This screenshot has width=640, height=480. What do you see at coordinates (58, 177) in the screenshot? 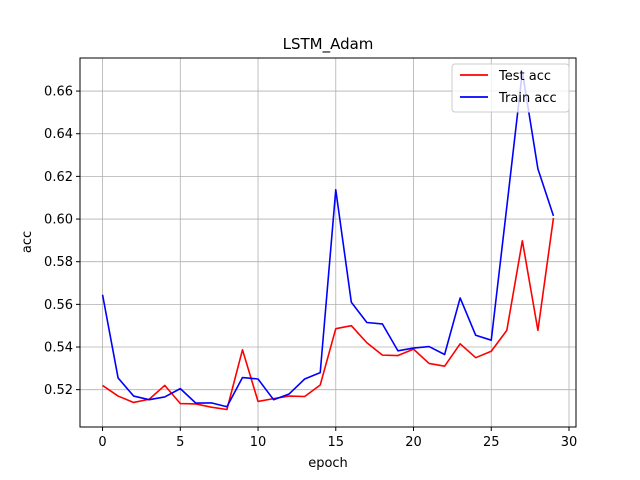
I see `y-tick-label: 0.62` at bounding box center [58, 177].